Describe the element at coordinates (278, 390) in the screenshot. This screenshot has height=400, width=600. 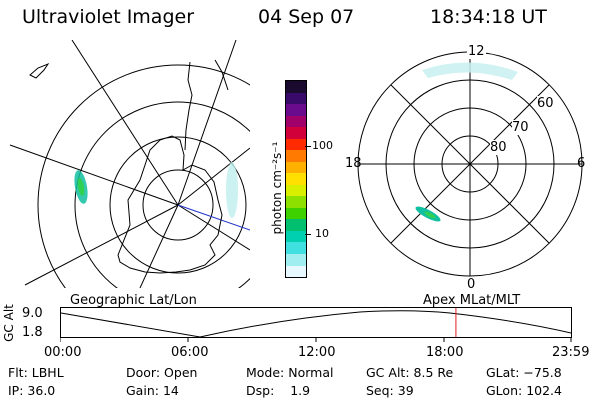
I see `status-dsp: Dsp: 1.9` at that location.